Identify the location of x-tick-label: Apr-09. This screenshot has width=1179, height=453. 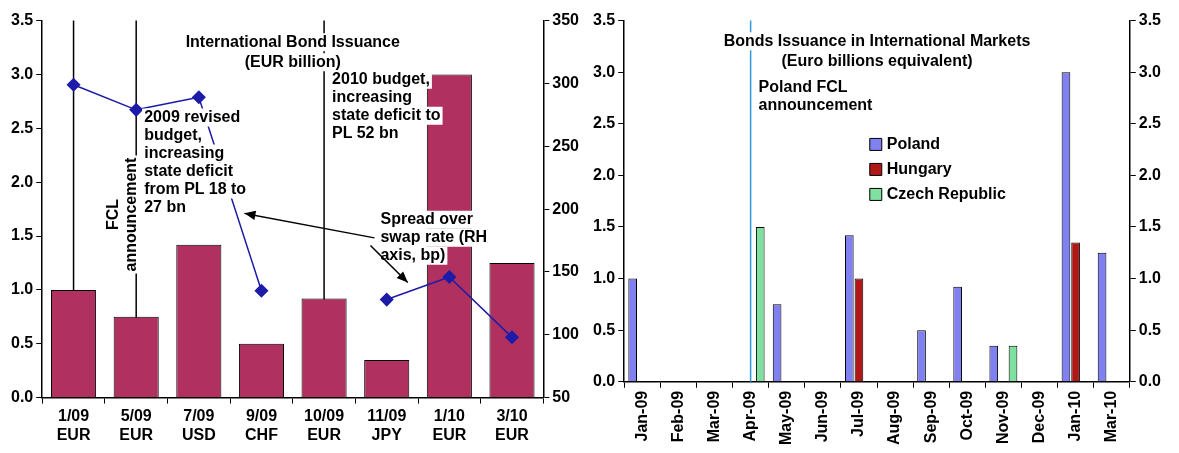
(750, 416).